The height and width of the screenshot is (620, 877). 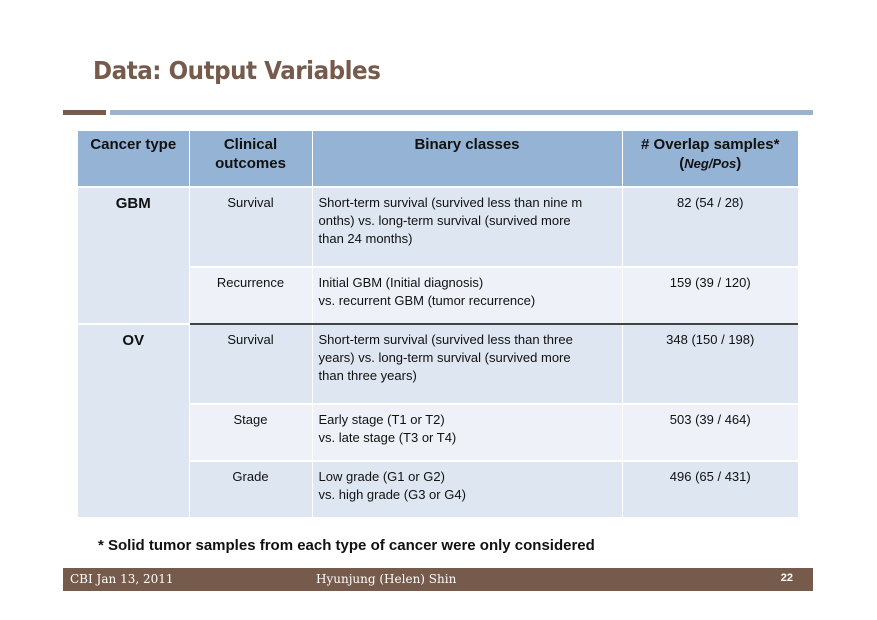 I want to click on header-clinical-line1: Clinical, so click(x=250, y=144).